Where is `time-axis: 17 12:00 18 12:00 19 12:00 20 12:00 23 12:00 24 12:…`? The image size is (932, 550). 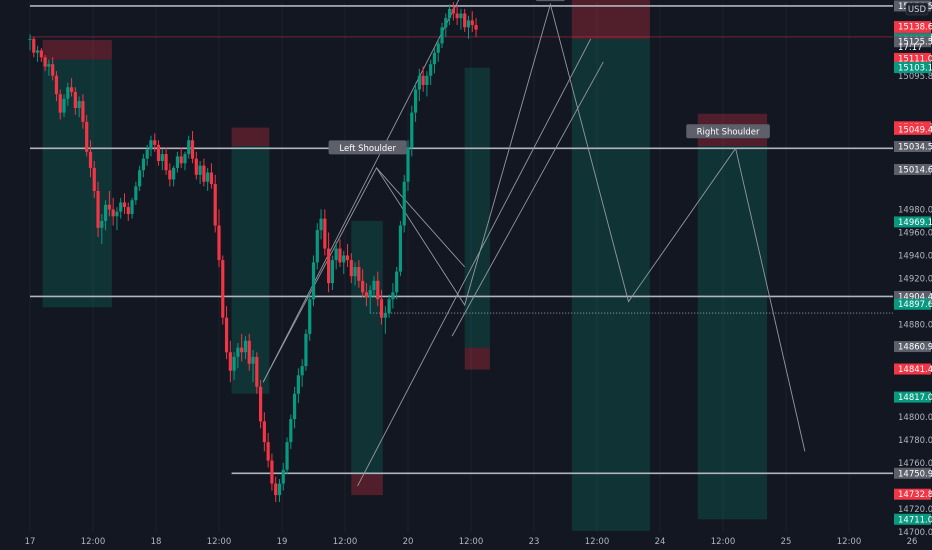 time-axis: 17 12:00 18 12:00 19 12:00 20 12:00 23 12:00 24 12:… is located at coordinates (471, 542).